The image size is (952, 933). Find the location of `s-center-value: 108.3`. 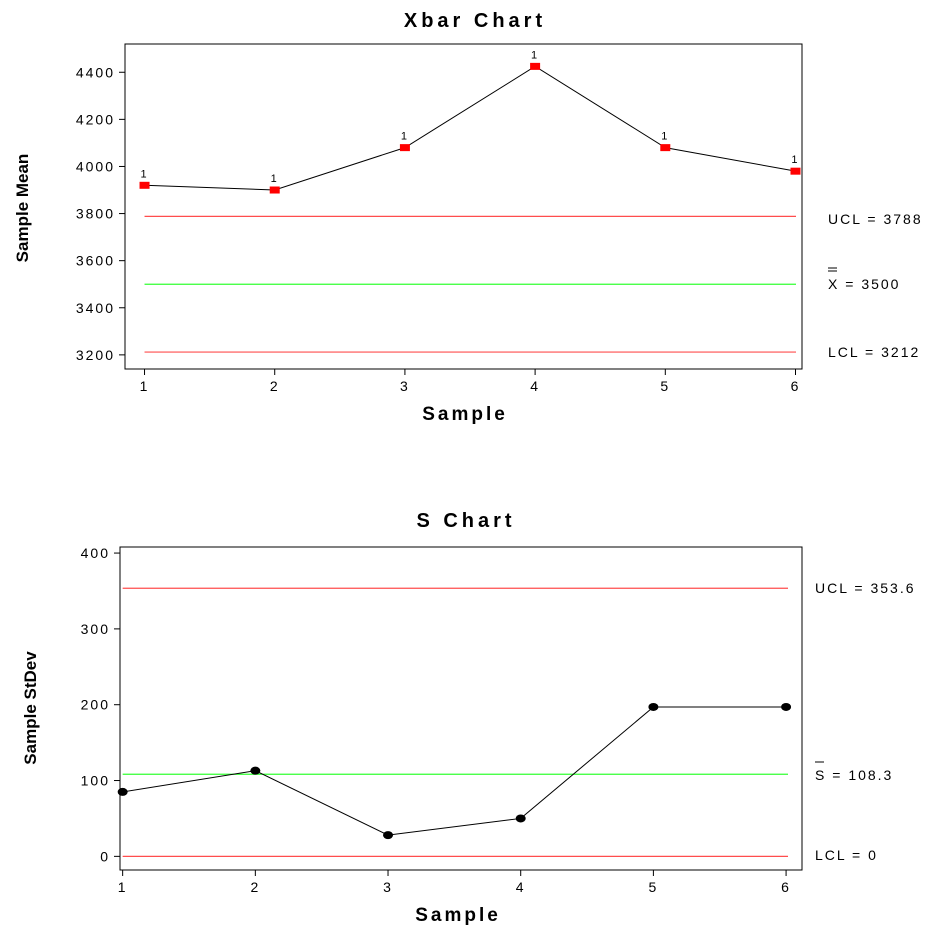

s-center-value: 108.3 is located at coordinates (870, 775).